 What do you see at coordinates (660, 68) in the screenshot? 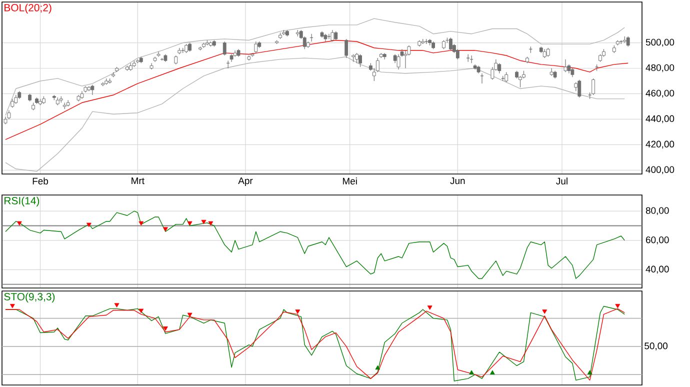
I see `y-tick-label: 480,00` at bounding box center [660, 68].